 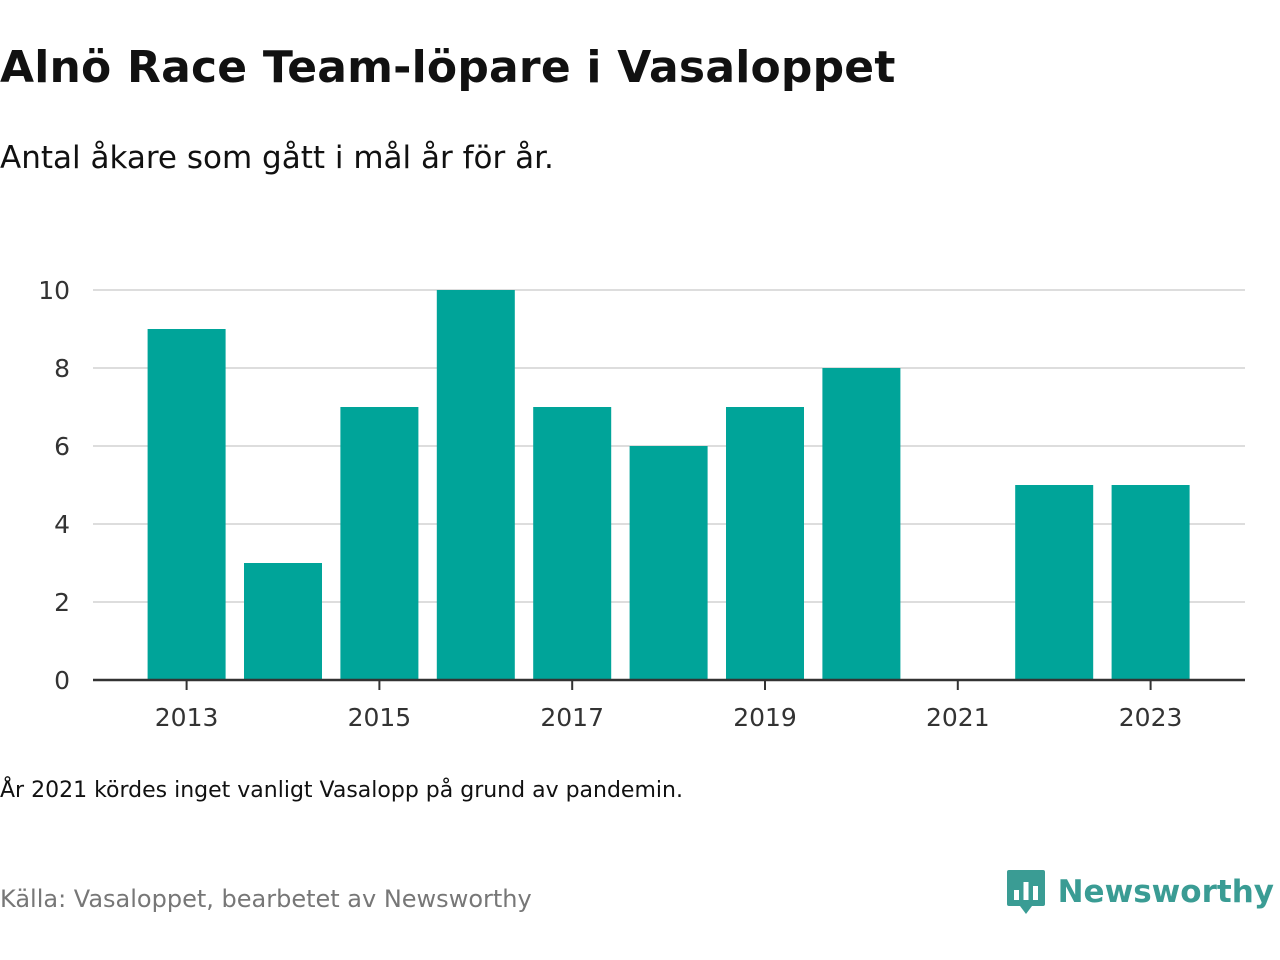 I want to click on brand-logo: Newsworthy, so click(x=1140, y=892).